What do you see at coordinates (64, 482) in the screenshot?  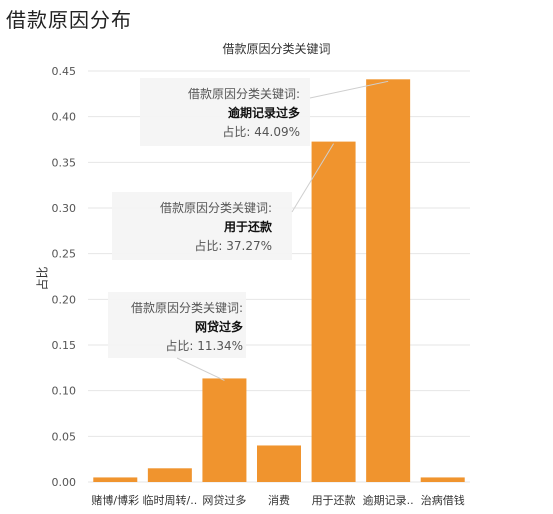 I see `y-tick-label: 0.00` at bounding box center [64, 482].